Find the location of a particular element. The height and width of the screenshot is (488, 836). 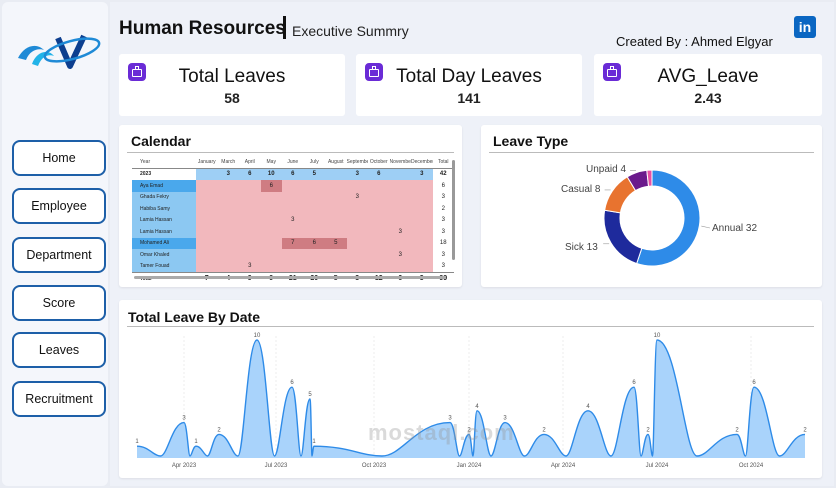

cell-value: 42 is located at coordinates (443, 174).